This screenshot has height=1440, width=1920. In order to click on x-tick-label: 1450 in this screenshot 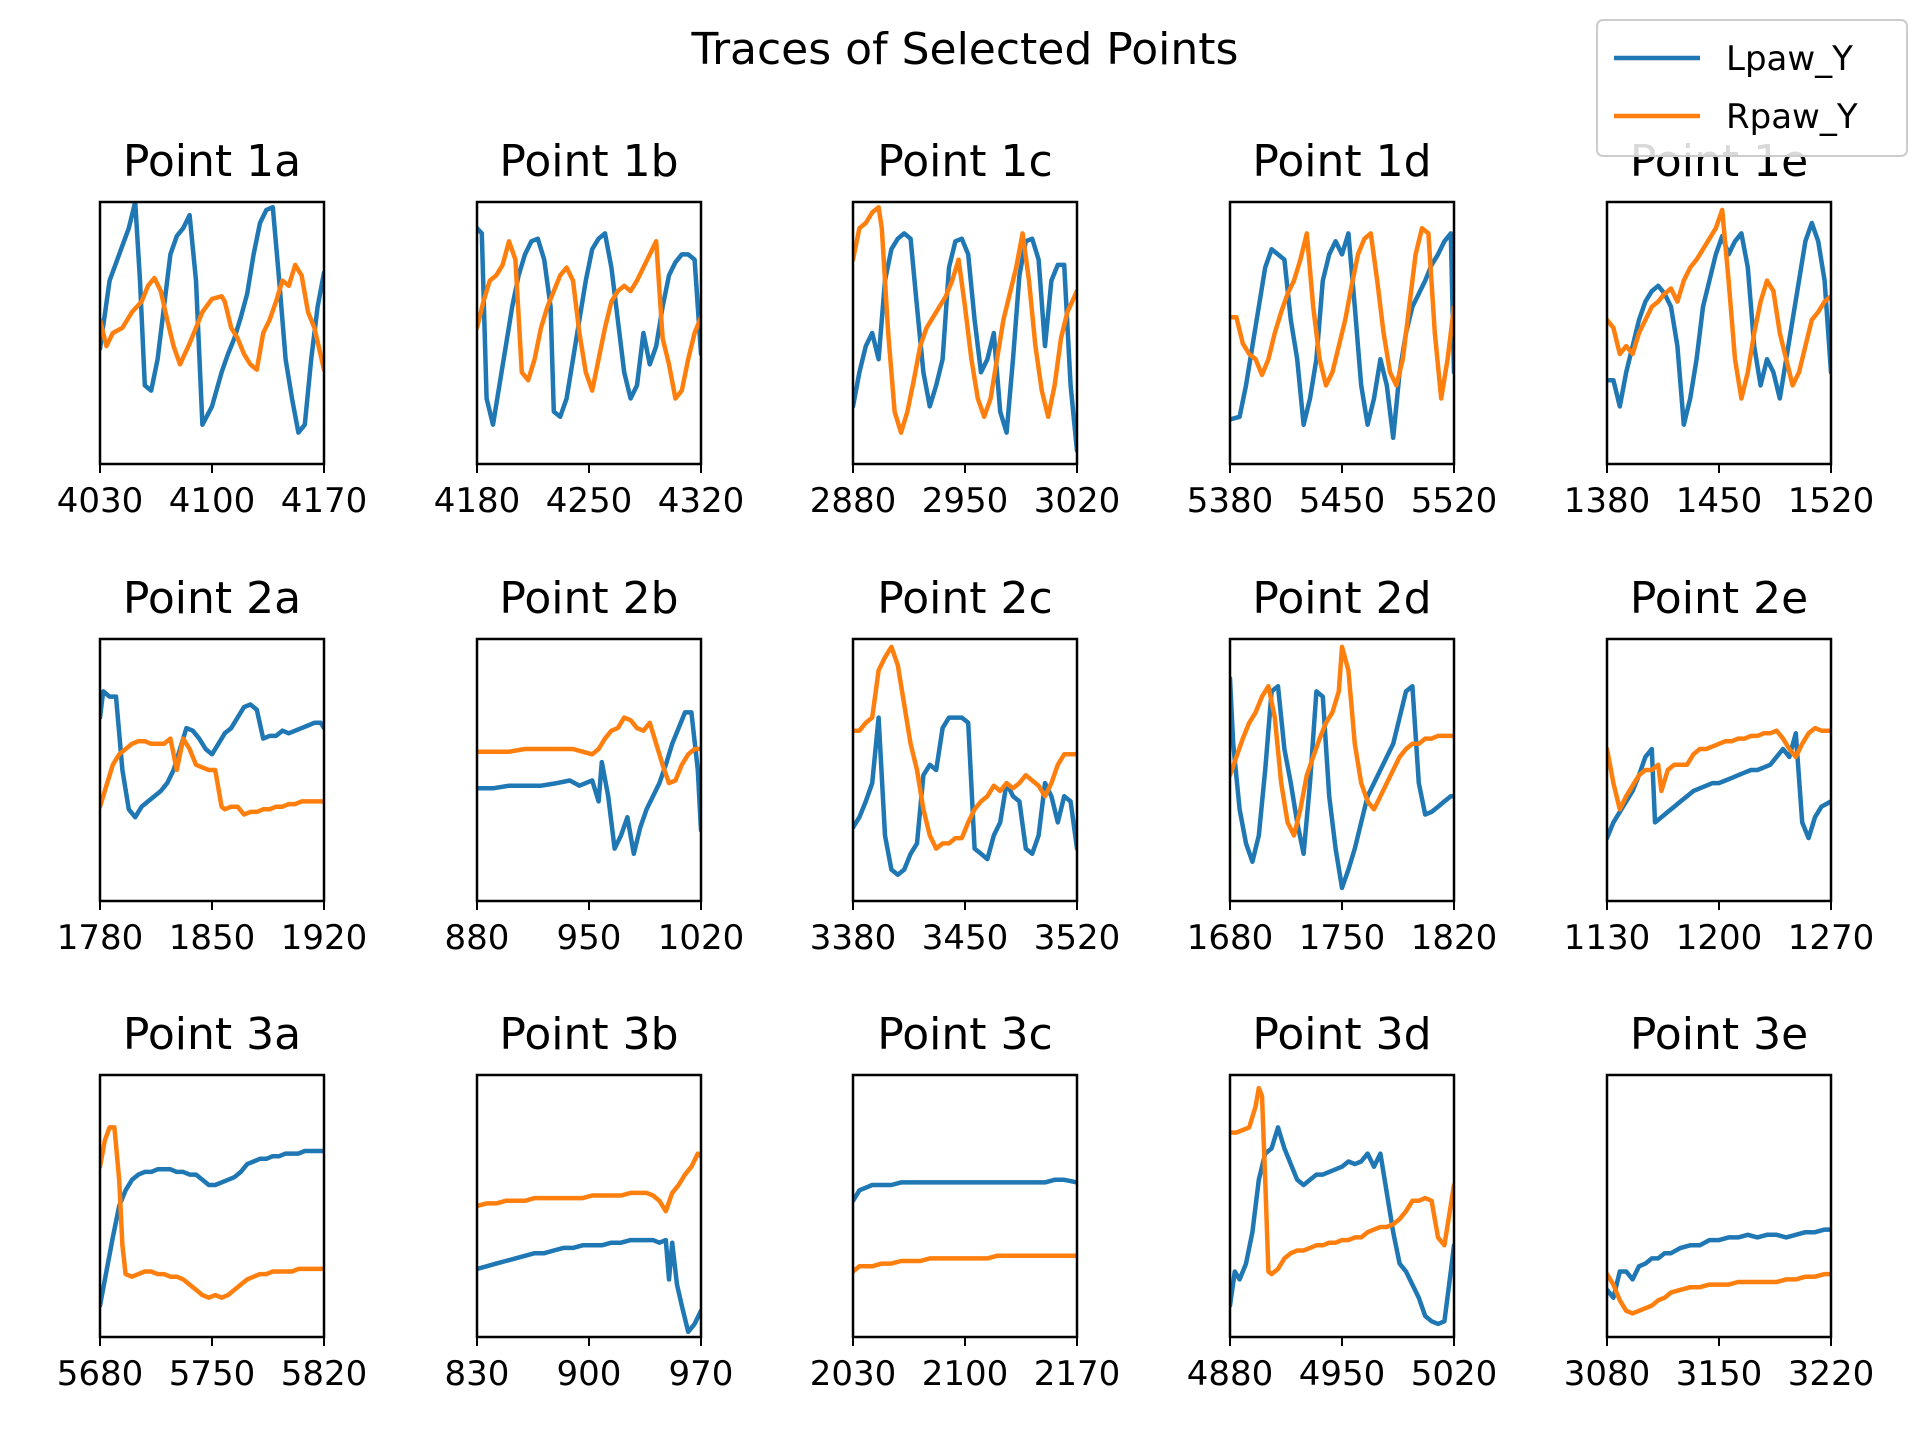, I will do `click(1719, 501)`.